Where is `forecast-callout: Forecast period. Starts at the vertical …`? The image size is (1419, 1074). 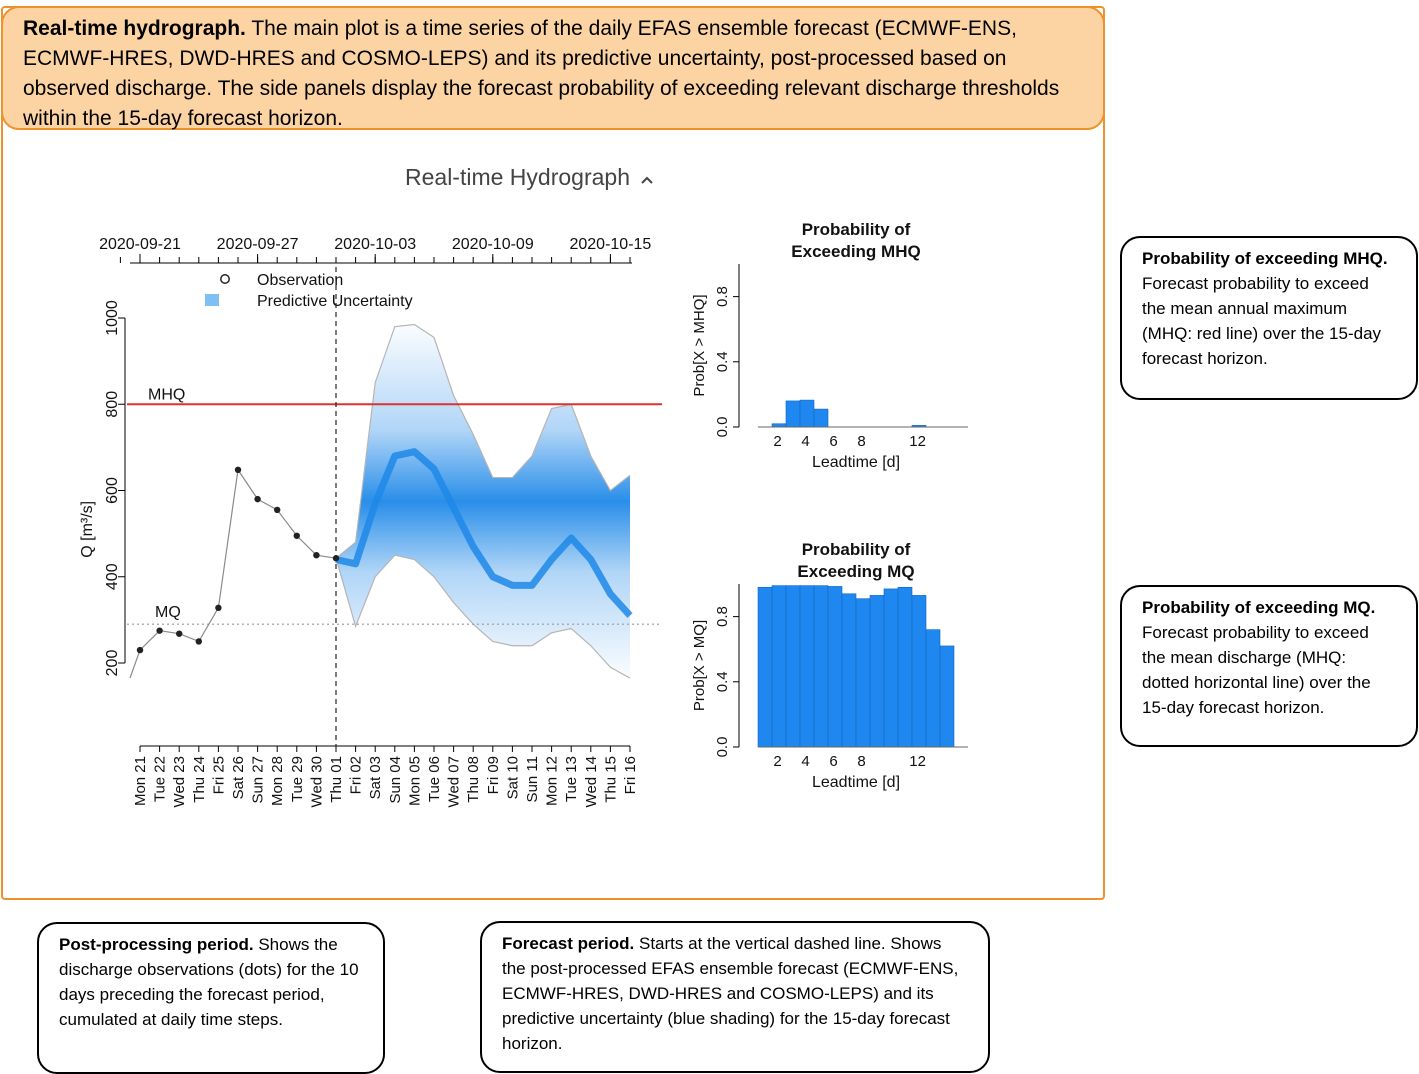 forecast-callout: Forecast period. Starts at the vertical … is located at coordinates (735, 997).